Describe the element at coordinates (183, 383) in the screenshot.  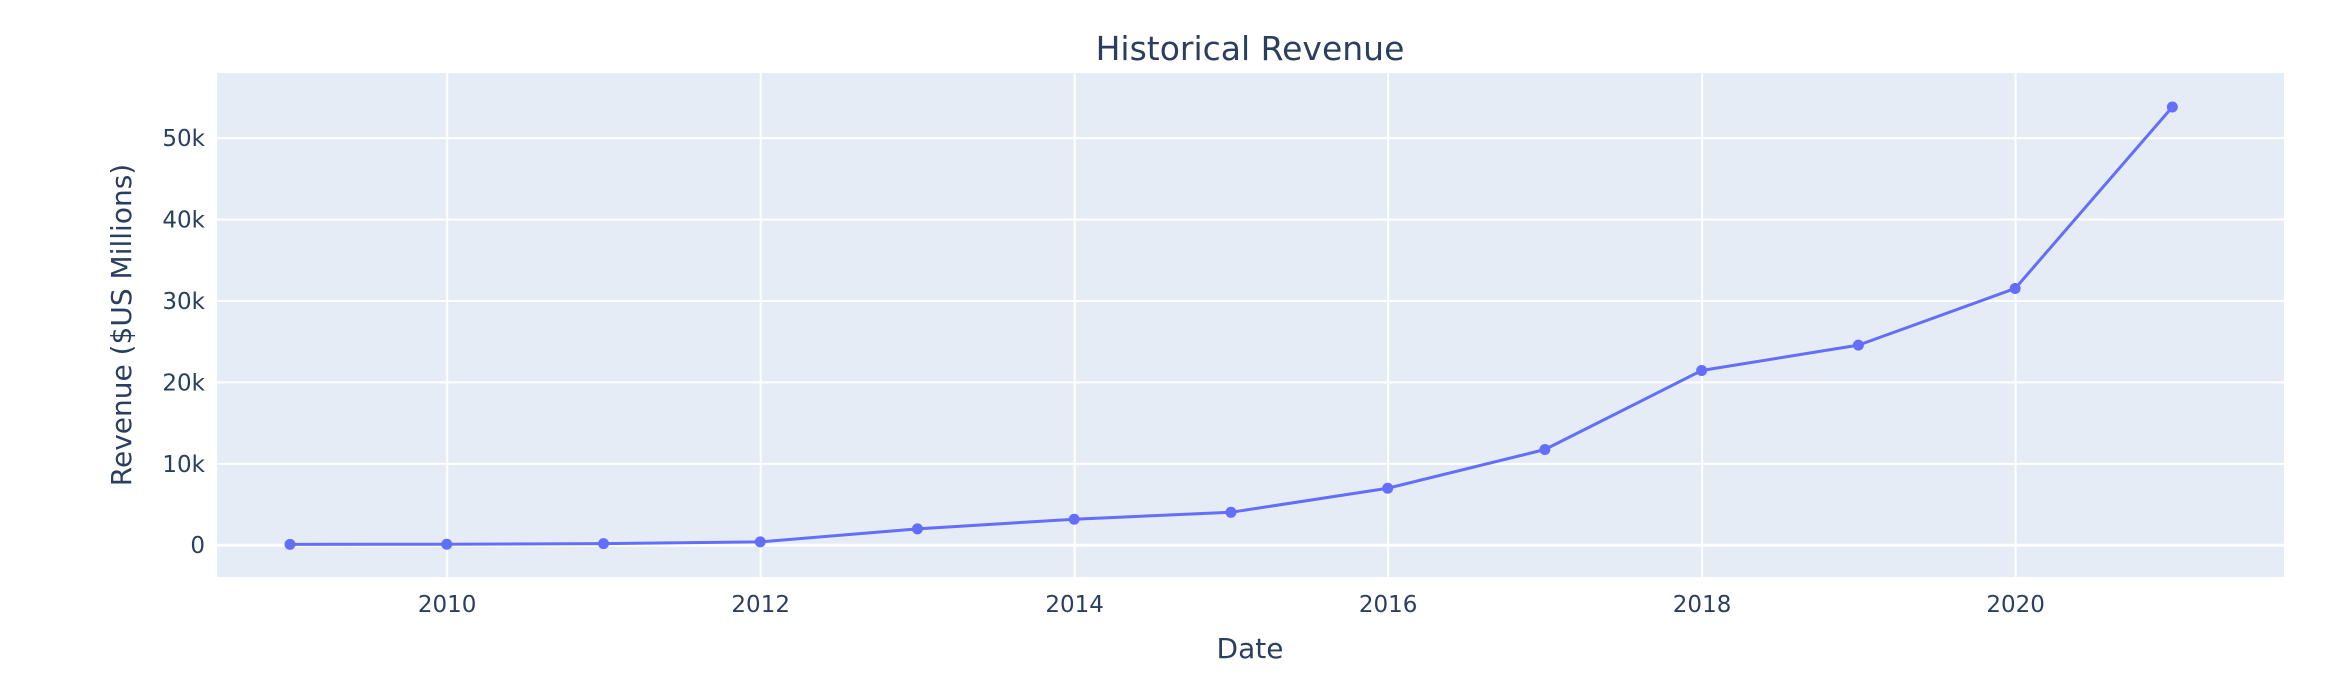
I see `y-tick-label: 20k` at that location.